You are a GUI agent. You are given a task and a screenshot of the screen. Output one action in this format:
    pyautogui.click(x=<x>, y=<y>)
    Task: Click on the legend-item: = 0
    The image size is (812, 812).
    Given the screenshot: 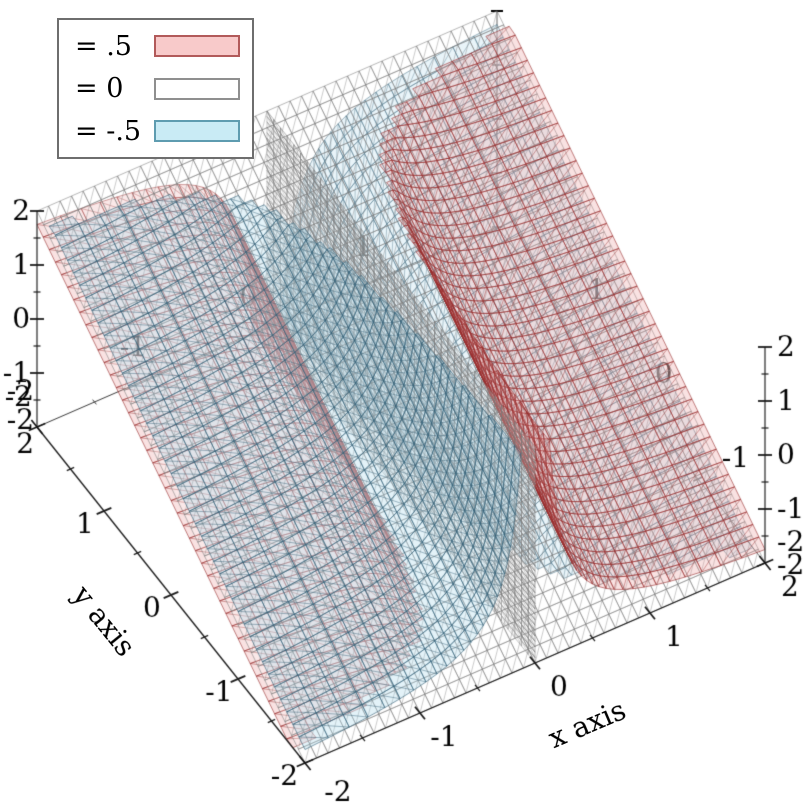 What is the action you would take?
    pyautogui.click(x=157, y=89)
    